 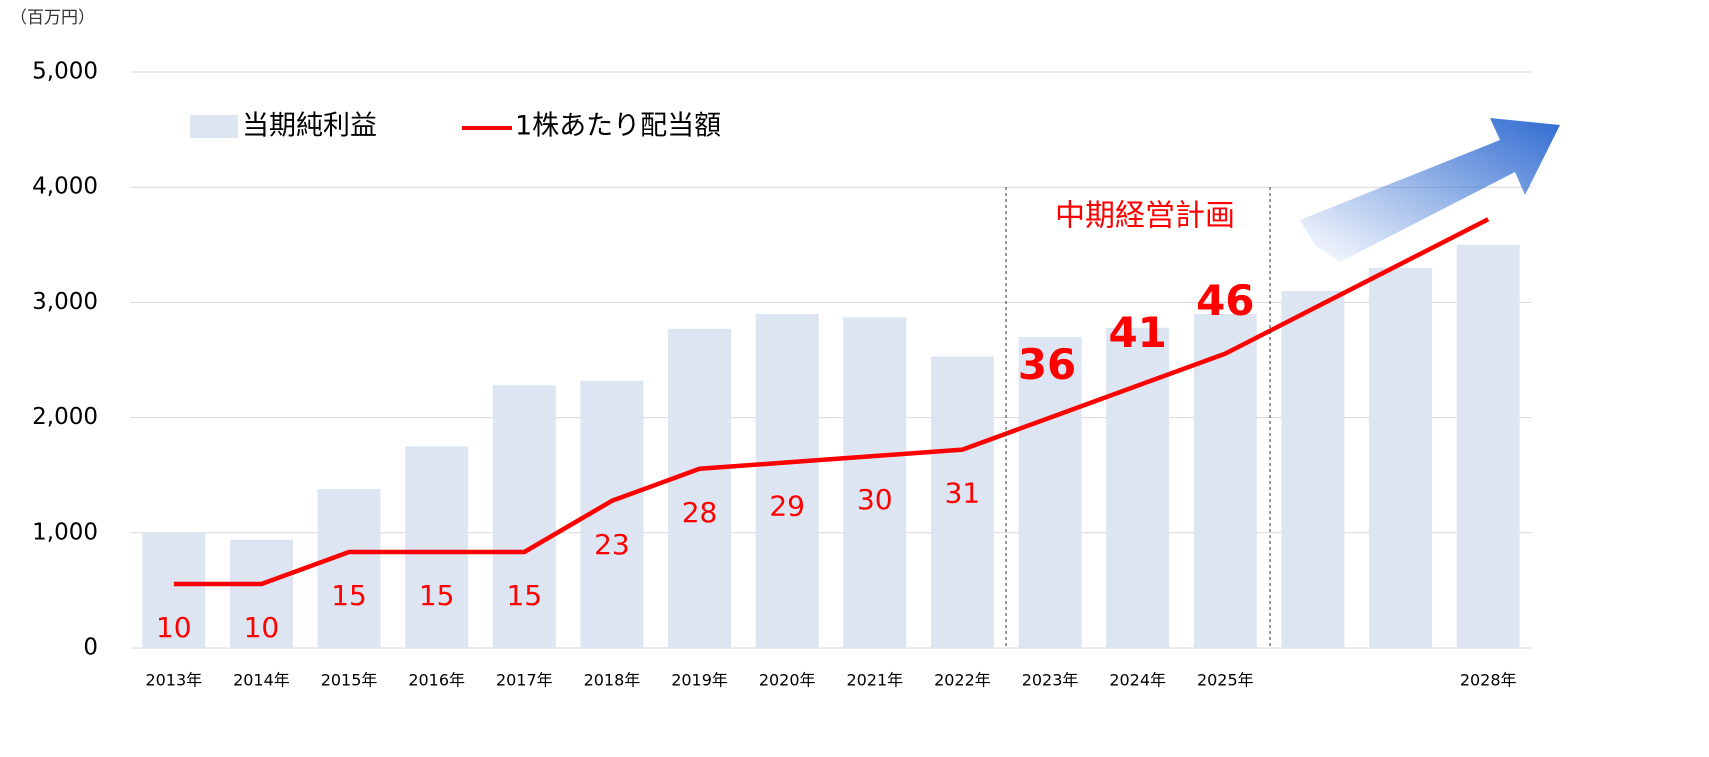 I want to click on x-tick-label: 2022年, so click(x=962, y=680).